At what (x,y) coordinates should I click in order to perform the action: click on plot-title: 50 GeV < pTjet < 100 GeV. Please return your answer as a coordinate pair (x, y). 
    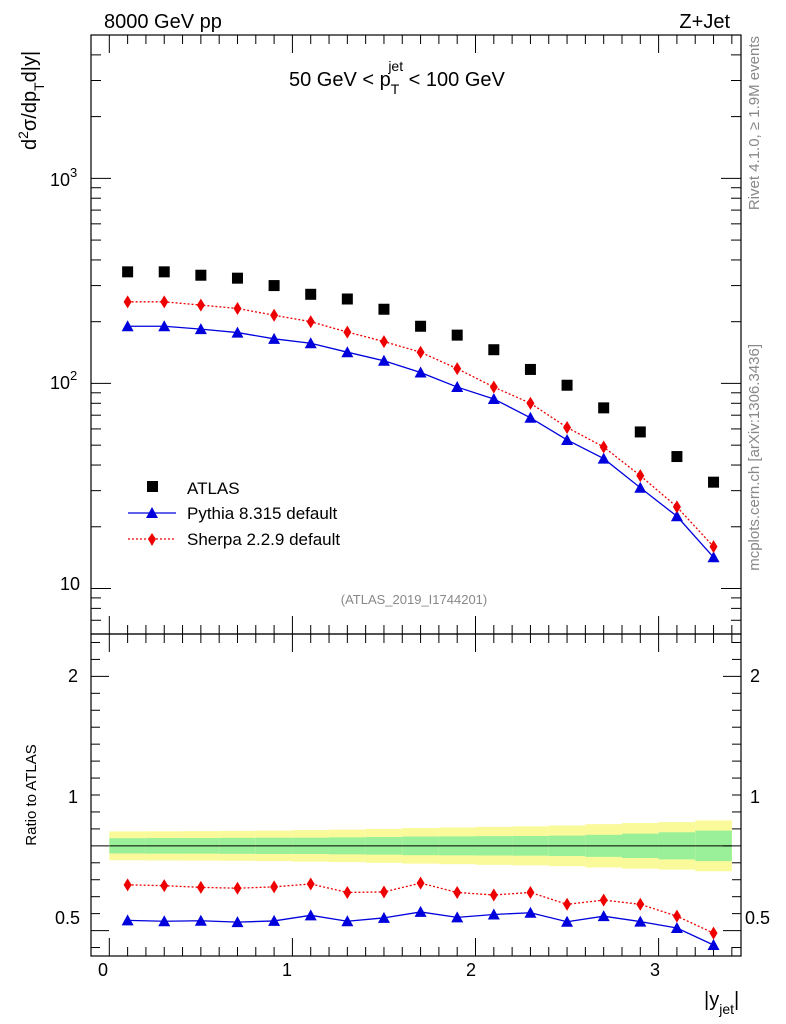
    Looking at the image, I should click on (397, 77).